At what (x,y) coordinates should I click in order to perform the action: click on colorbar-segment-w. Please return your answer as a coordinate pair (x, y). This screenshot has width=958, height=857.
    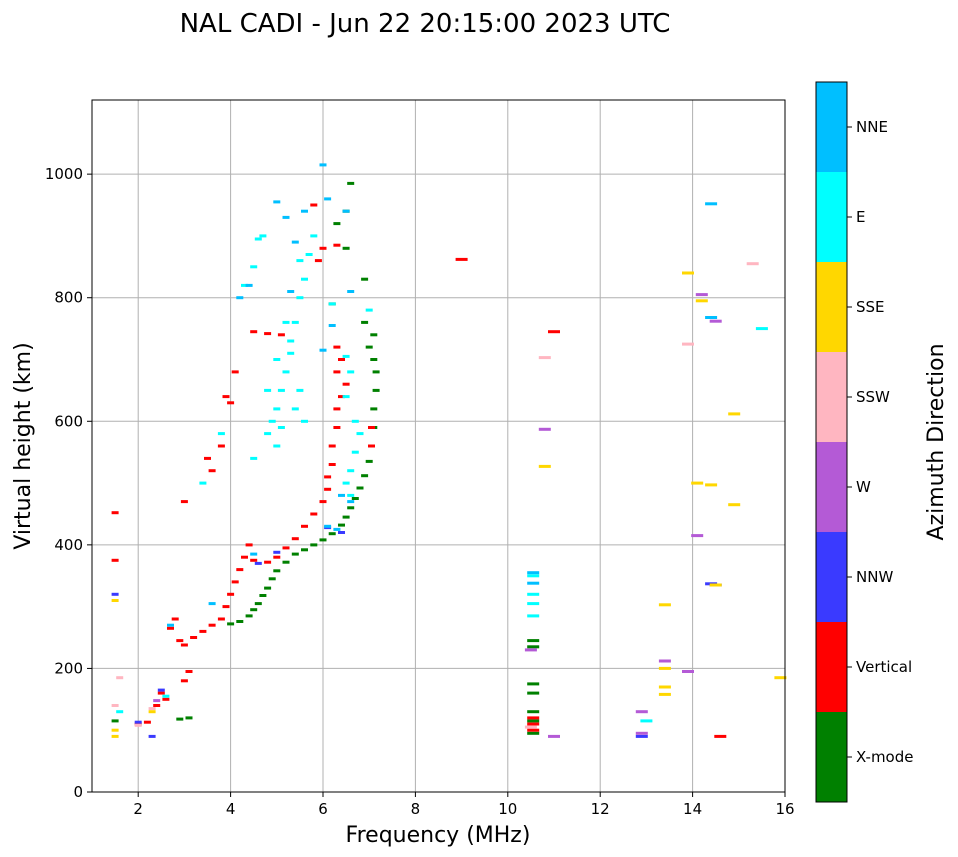
    Looking at the image, I should click on (831, 487).